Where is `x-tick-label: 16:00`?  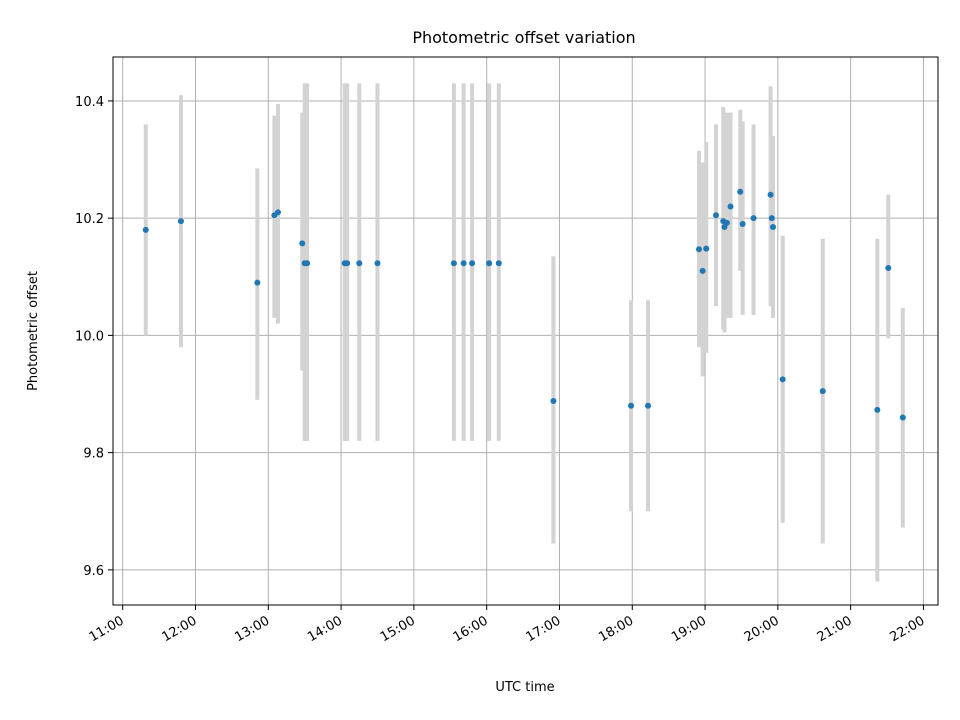 x-tick-label: 16:00 is located at coordinates (471, 629).